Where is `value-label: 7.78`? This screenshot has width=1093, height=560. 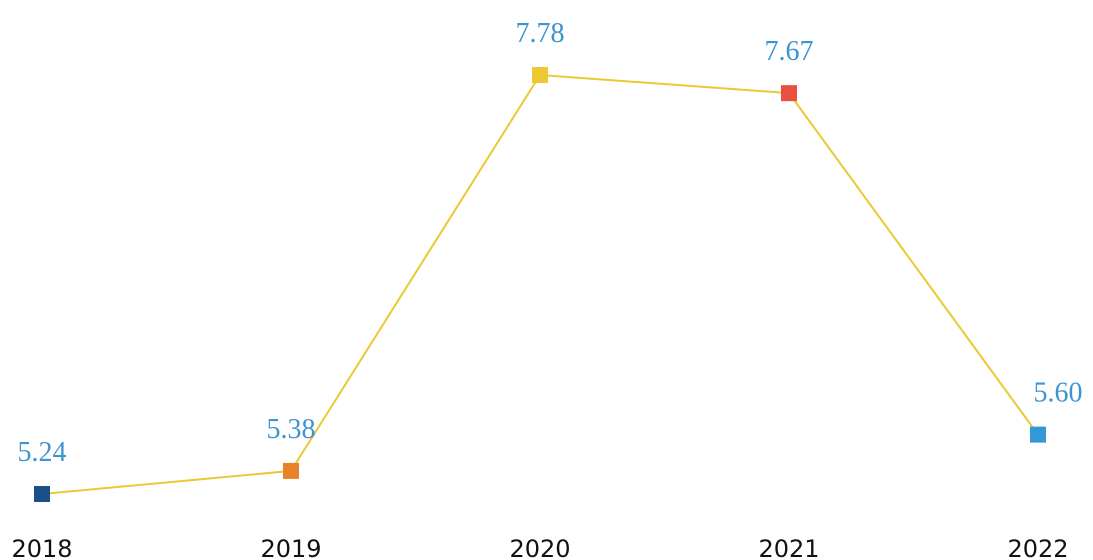
value-label: 7.78 is located at coordinates (540, 33).